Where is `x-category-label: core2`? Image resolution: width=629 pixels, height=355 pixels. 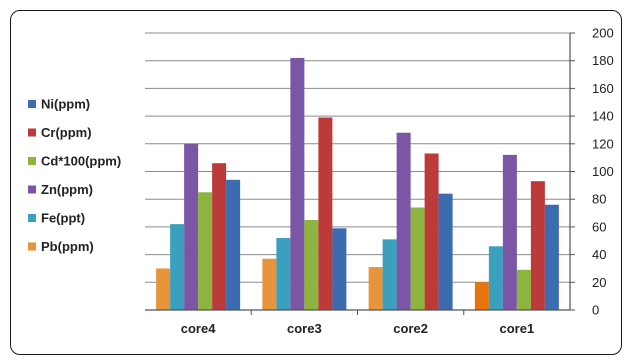 x-category-label: core2 is located at coordinates (410, 328).